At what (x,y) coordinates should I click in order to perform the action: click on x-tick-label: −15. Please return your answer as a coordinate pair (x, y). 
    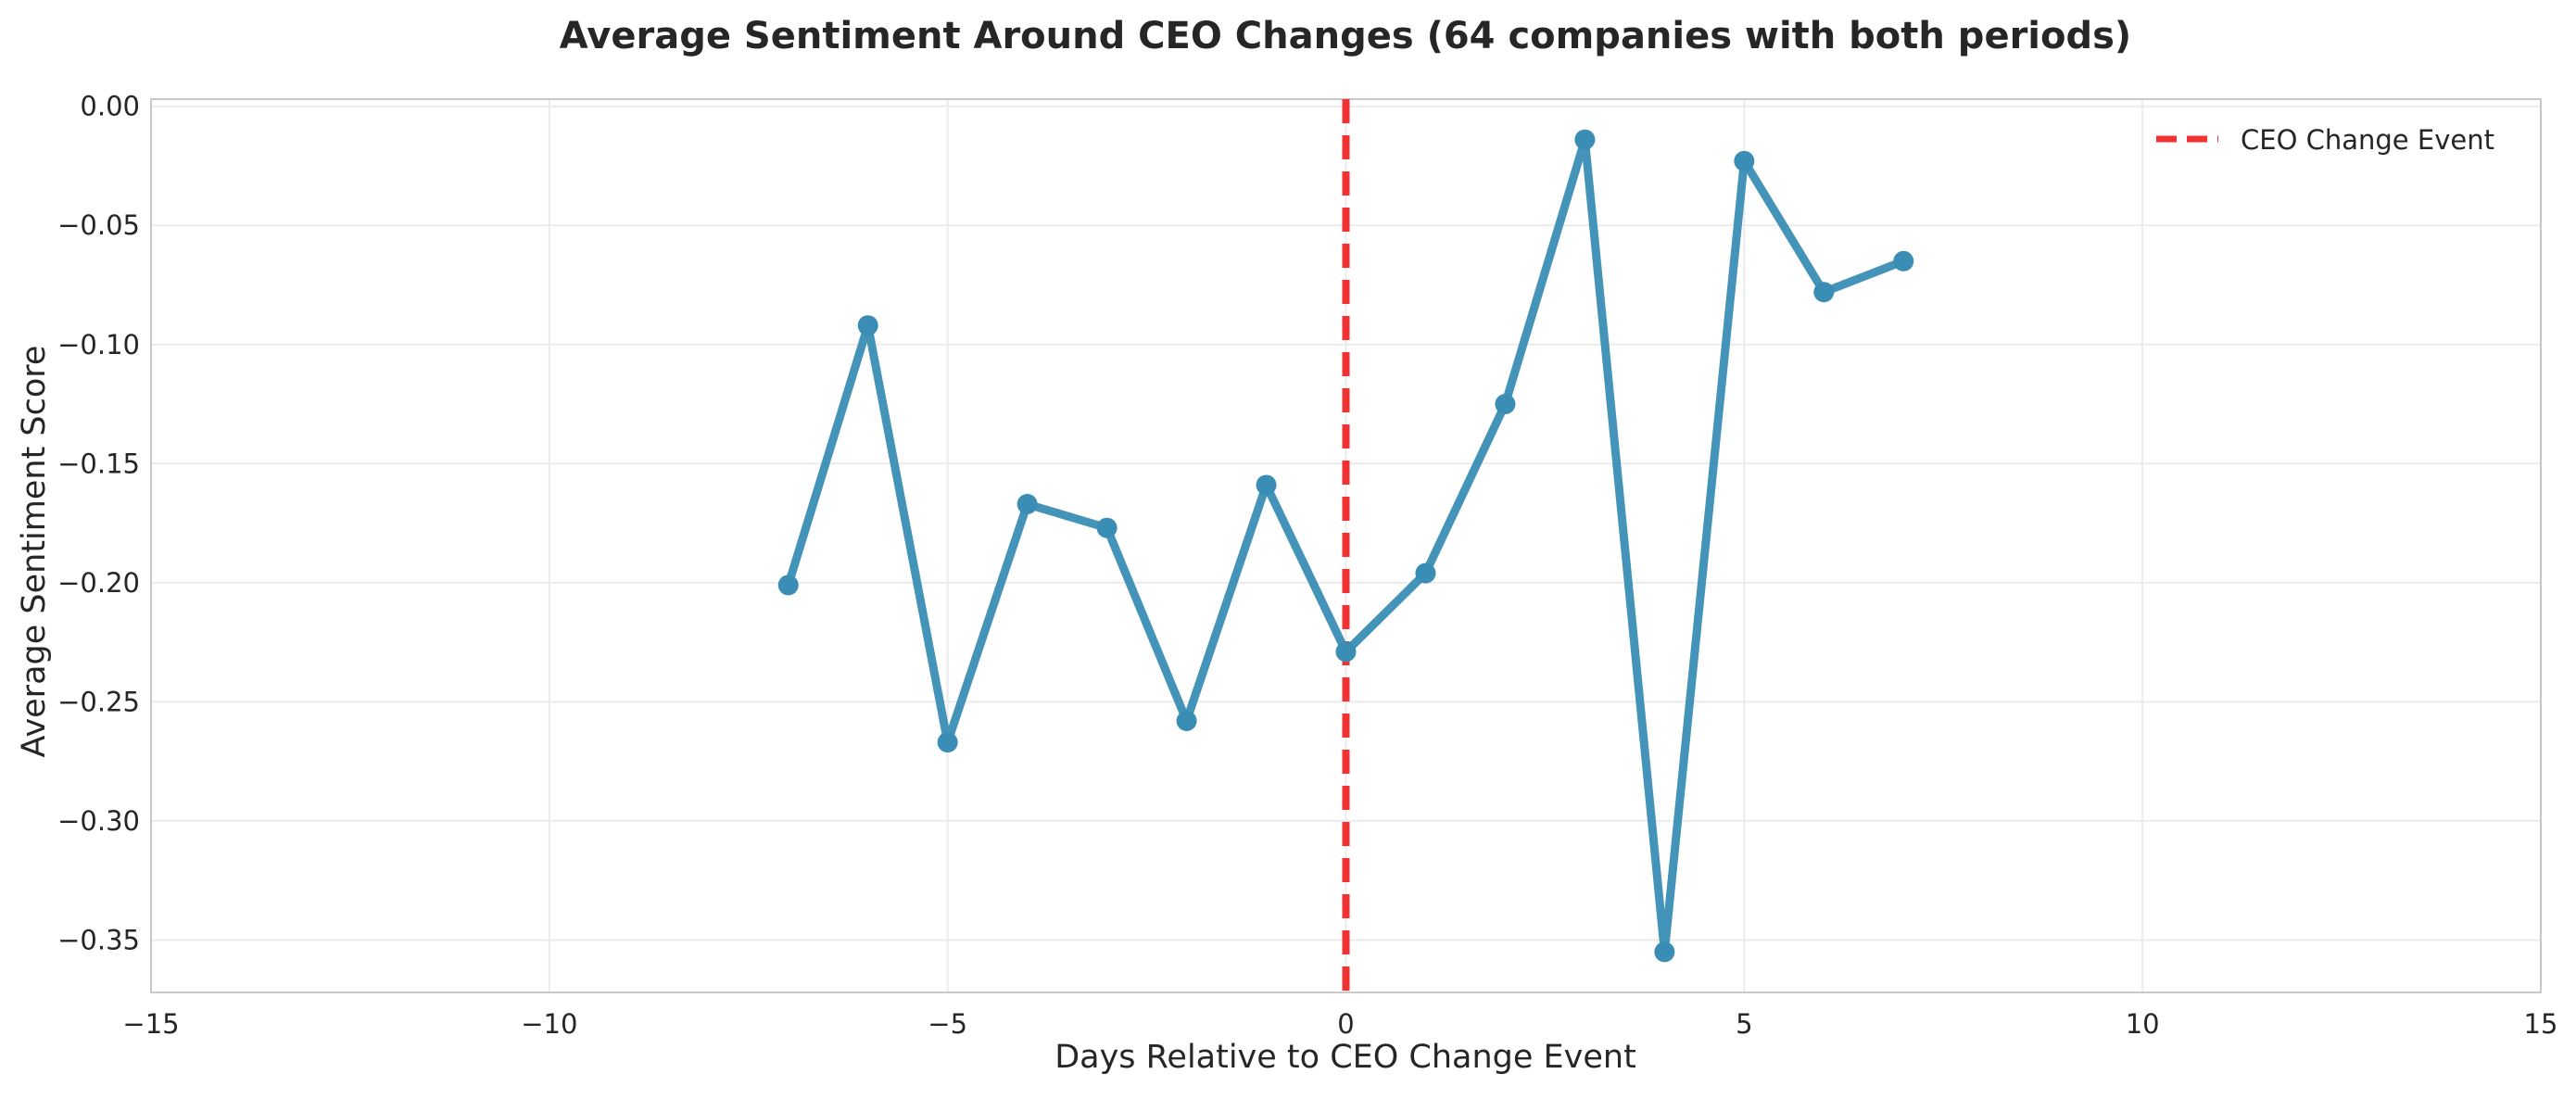
    Looking at the image, I should click on (150, 1024).